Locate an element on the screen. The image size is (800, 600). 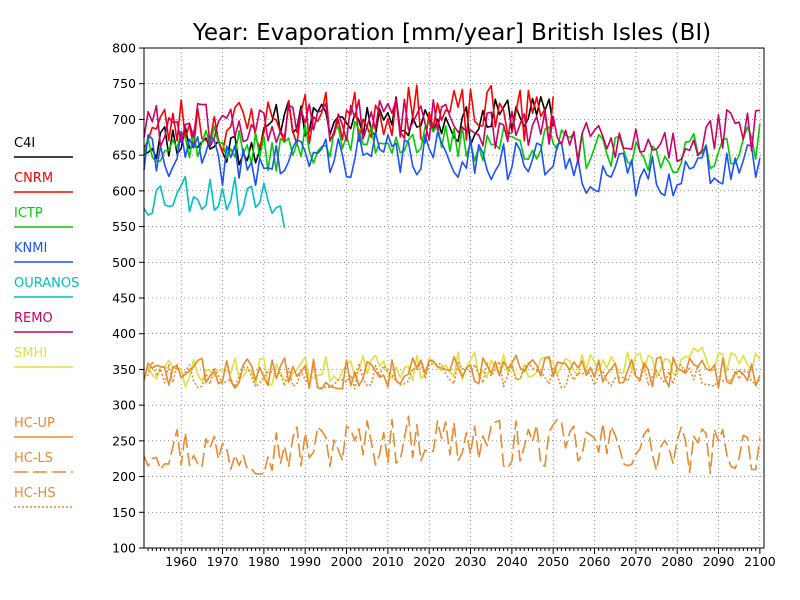
y-tick-label: 200 is located at coordinates (124, 476).